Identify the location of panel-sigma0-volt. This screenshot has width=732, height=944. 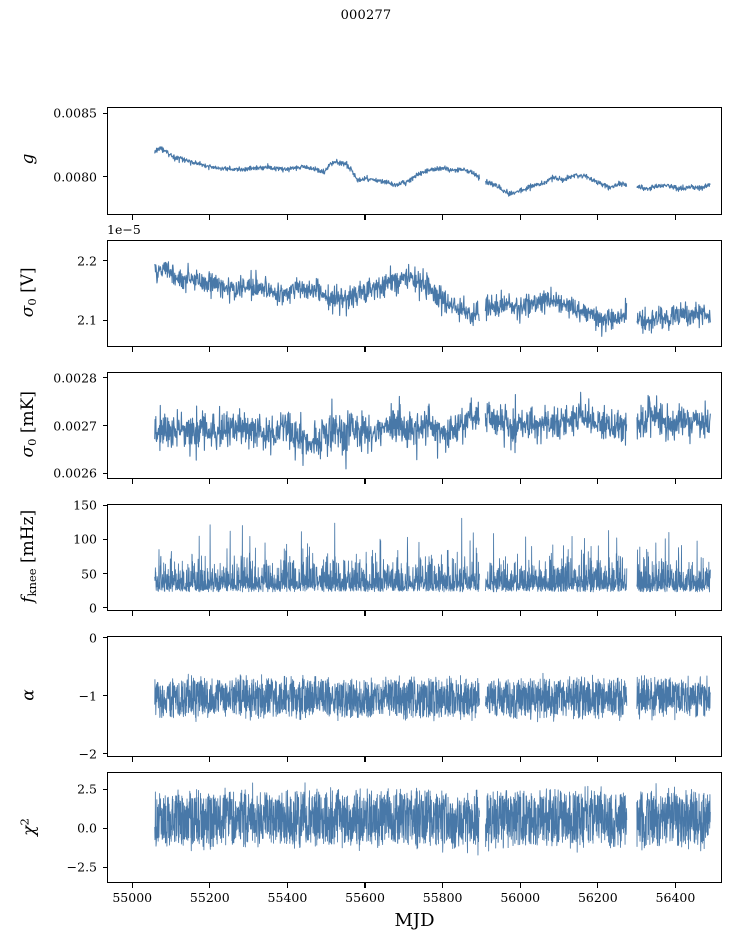
(412, 296).